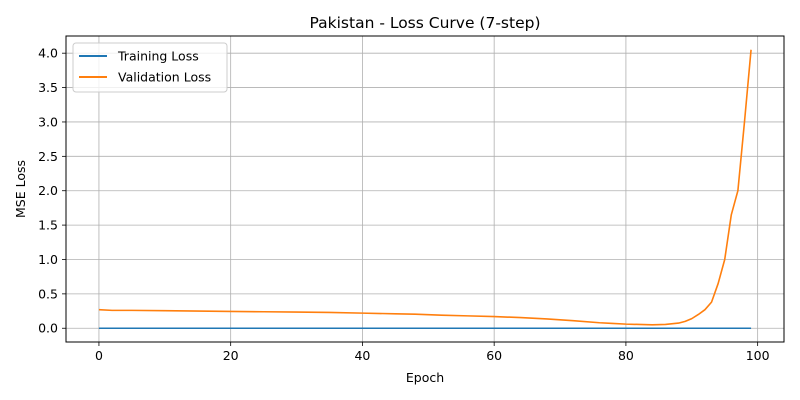 This screenshot has width=800, height=400. Describe the element at coordinates (48, 259) in the screenshot. I see `y-tick-label: 1.0` at that location.